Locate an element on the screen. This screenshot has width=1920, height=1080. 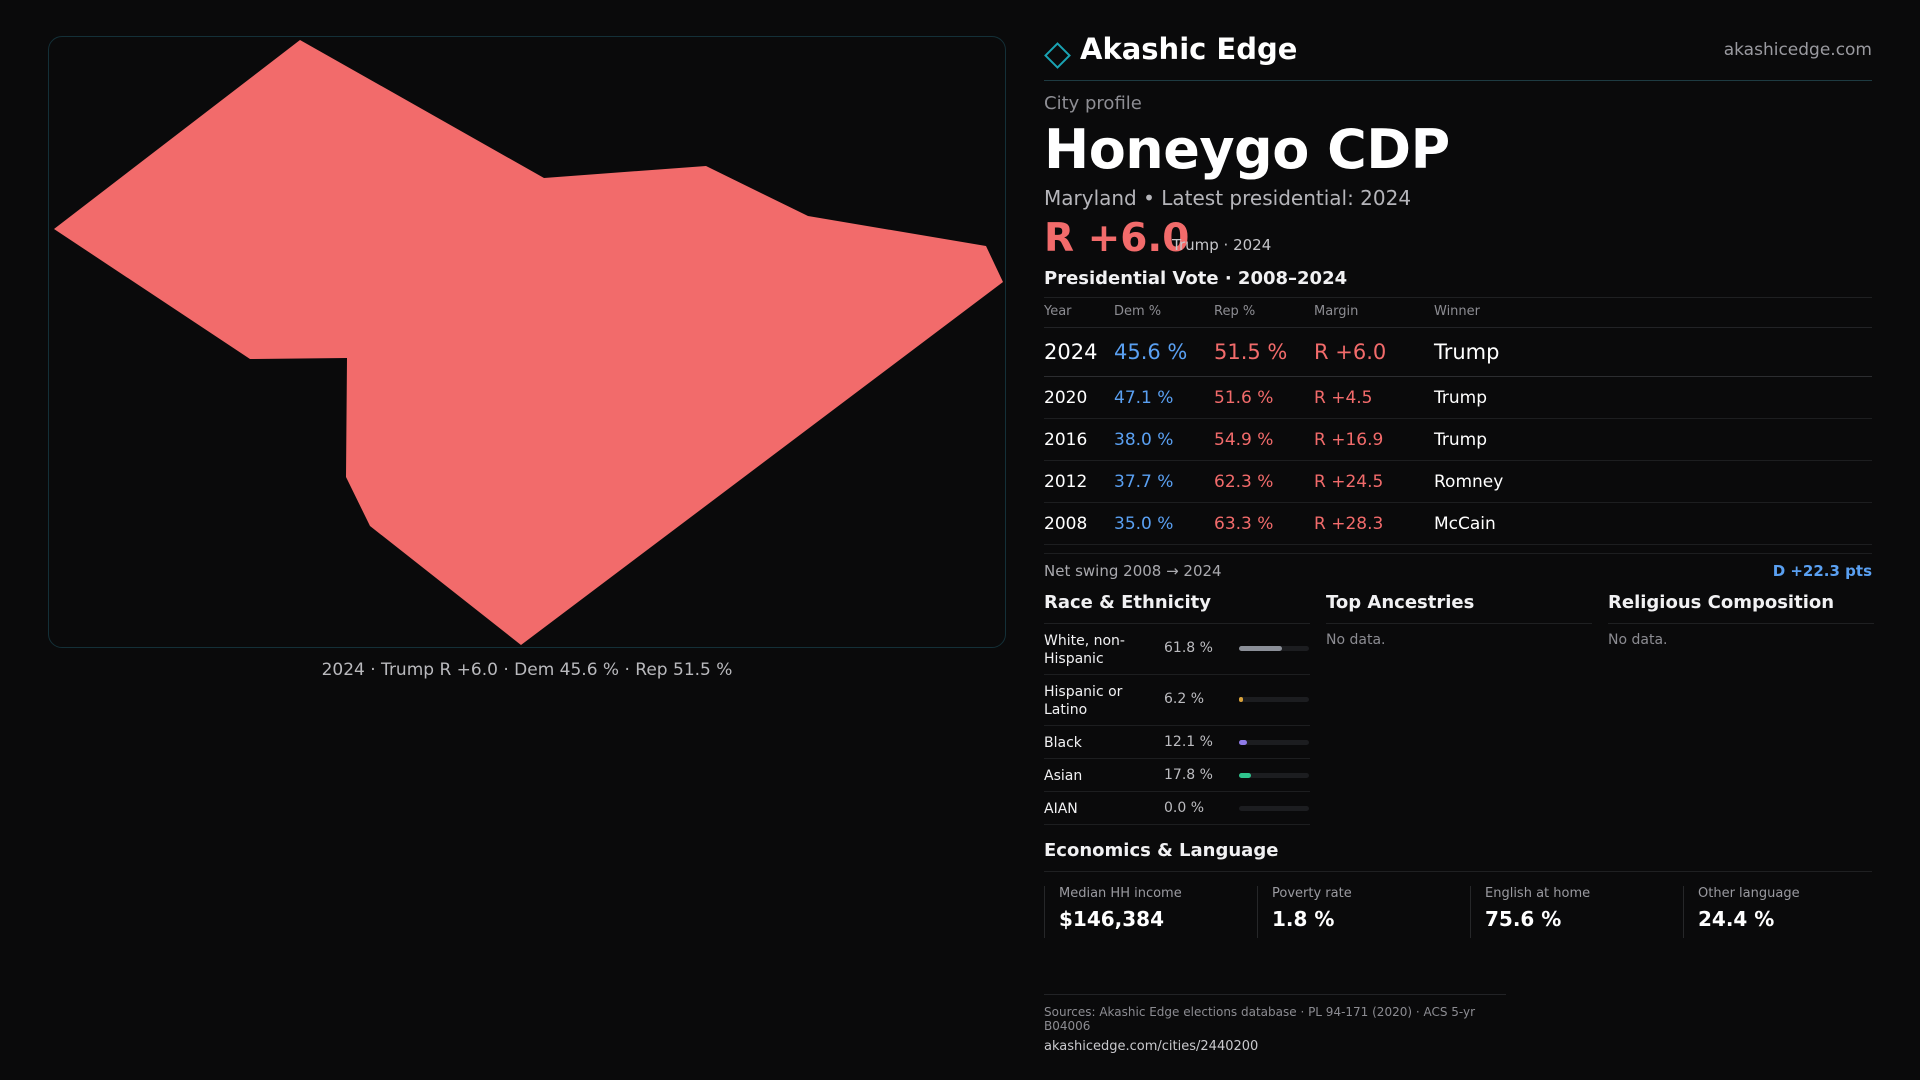
year-cell: 2020 is located at coordinates (1079, 397).